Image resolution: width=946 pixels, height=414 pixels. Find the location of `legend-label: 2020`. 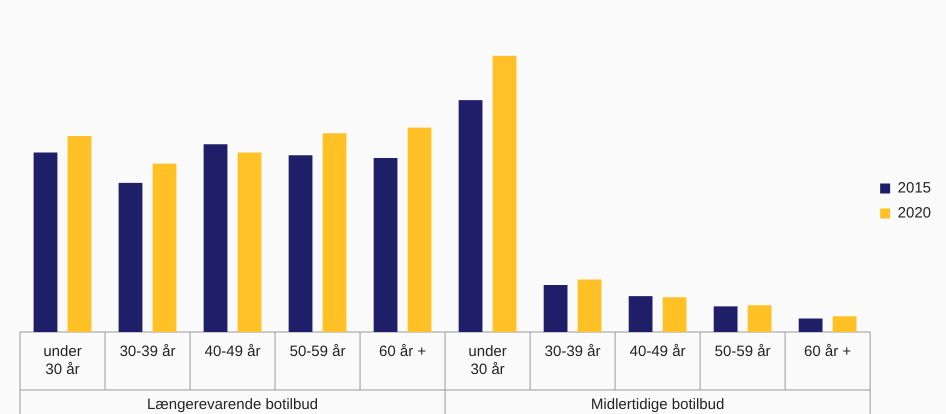

legend-label: 2020 is located at coordinates (915, 213).